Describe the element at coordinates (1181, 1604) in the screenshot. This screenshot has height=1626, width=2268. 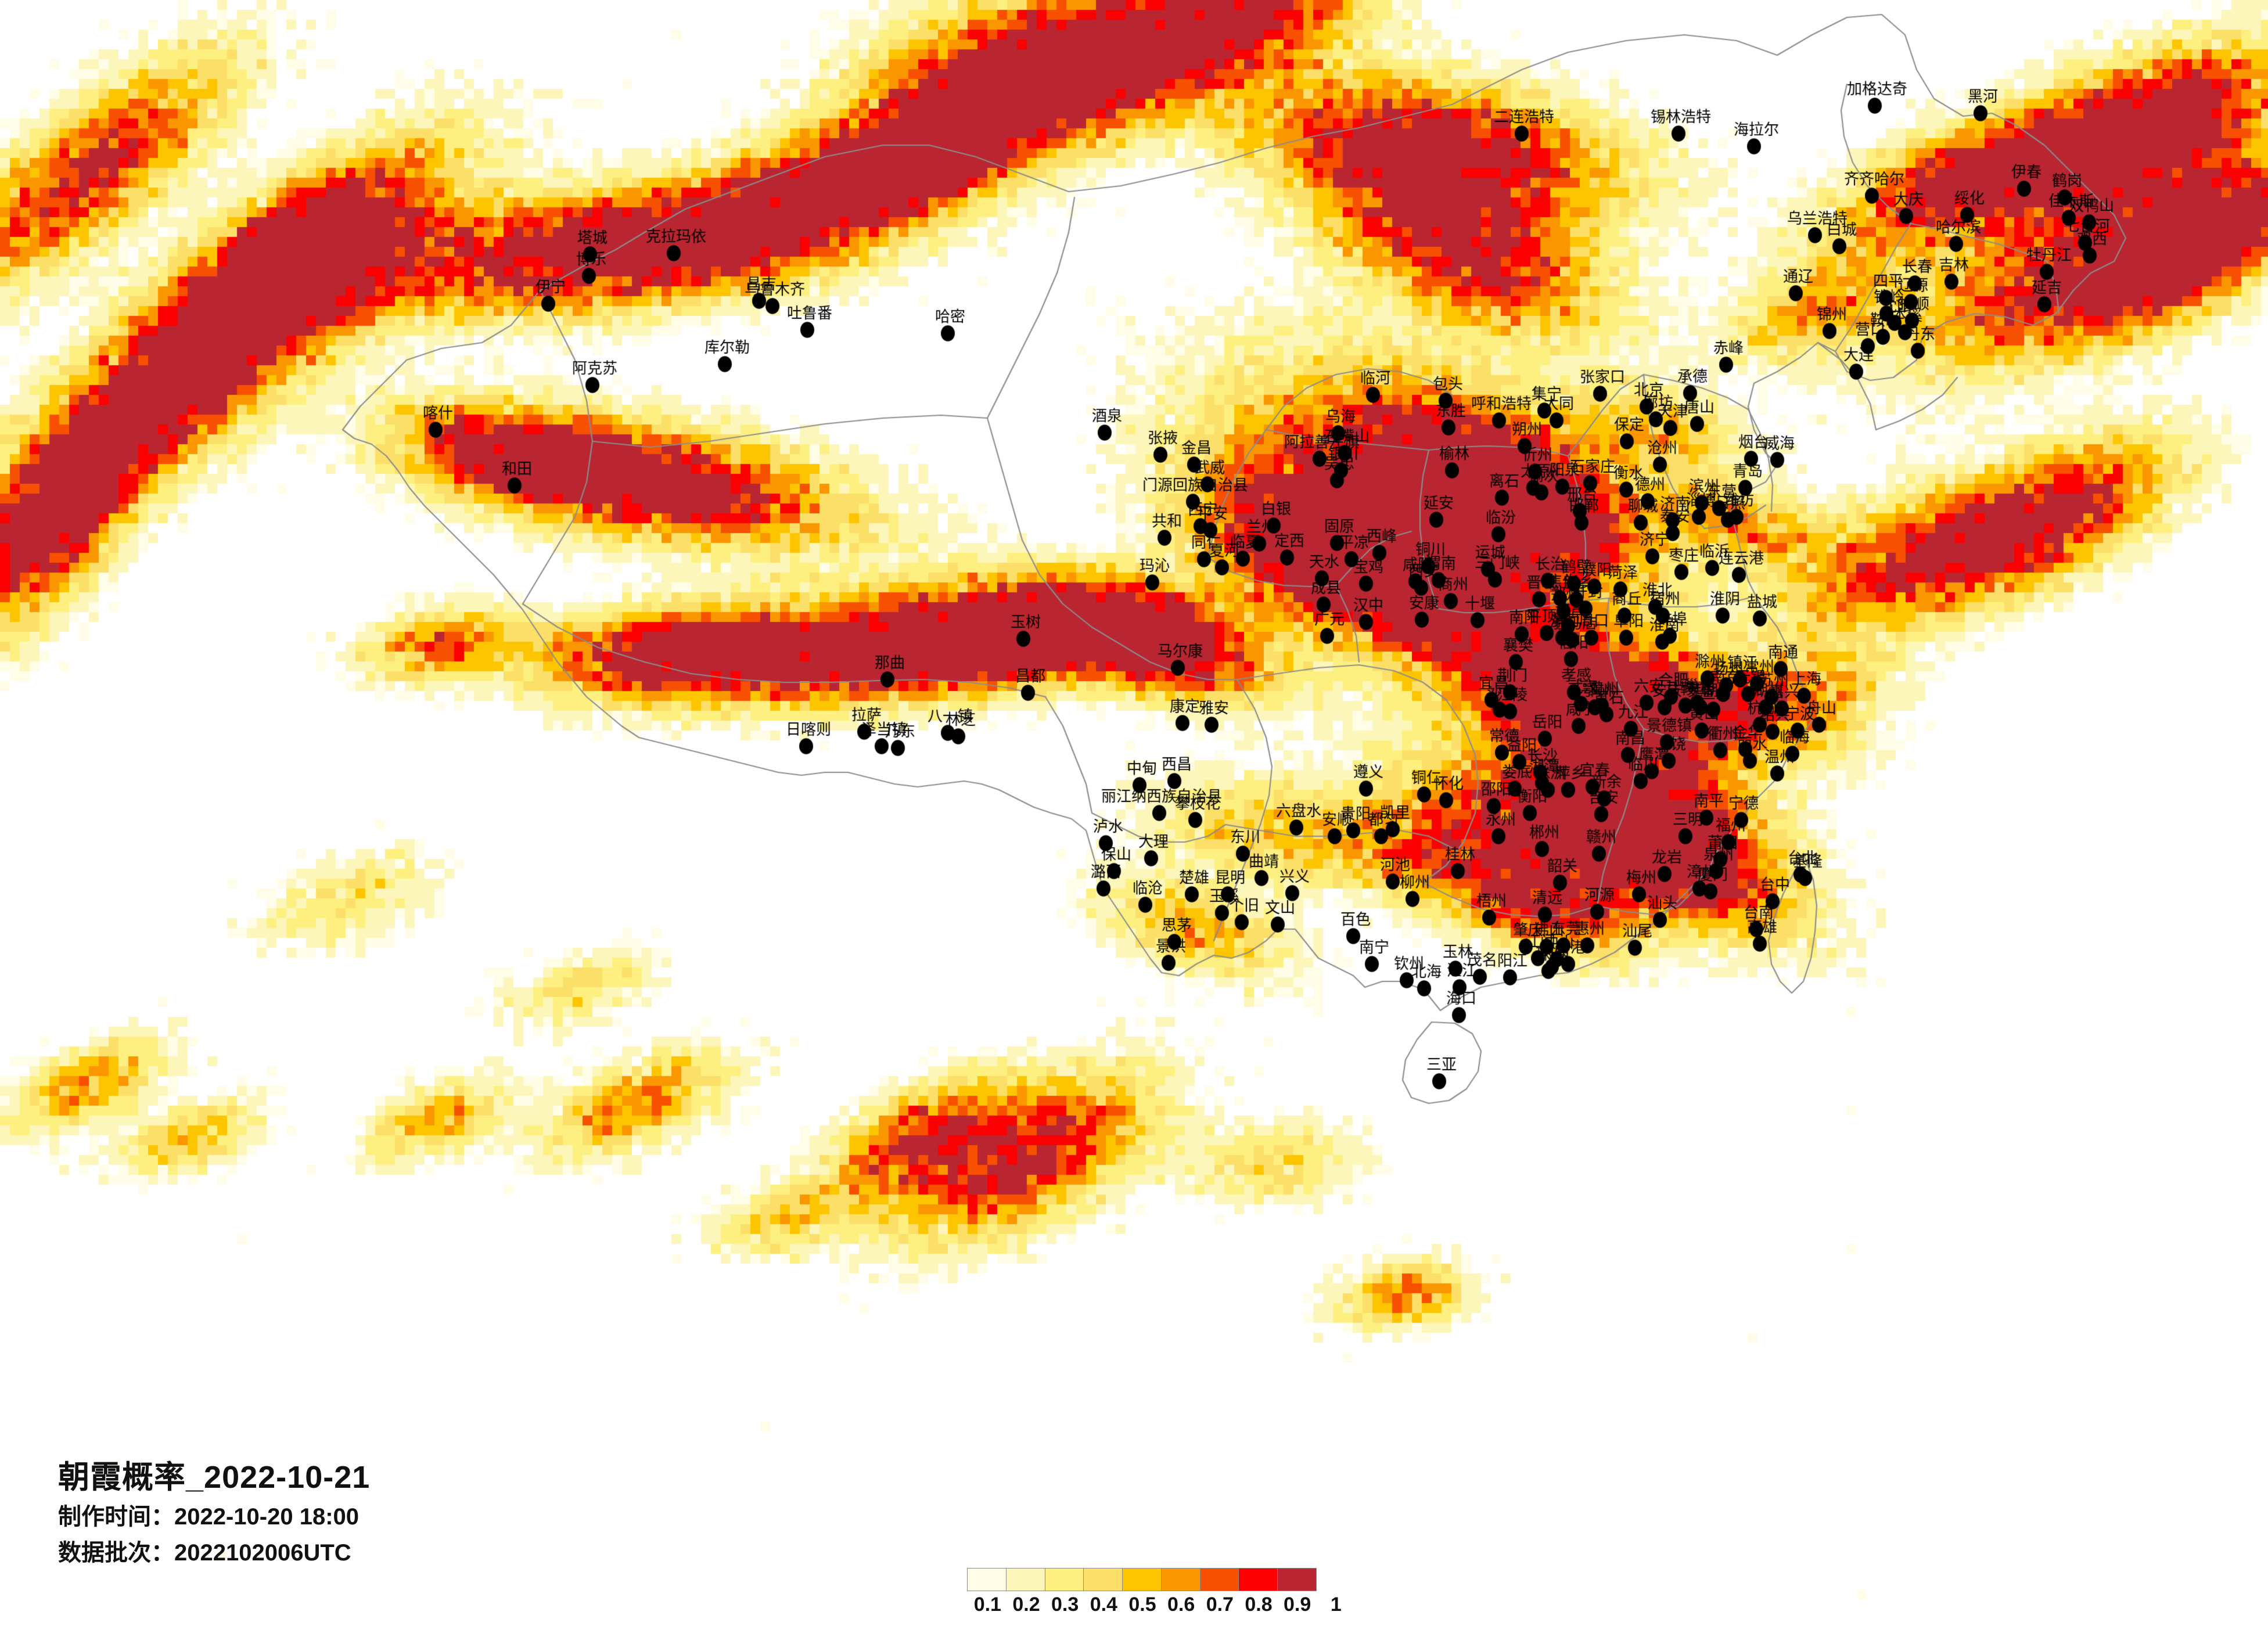
I see `colorbar-tick-0.6: 0.6` at that location.